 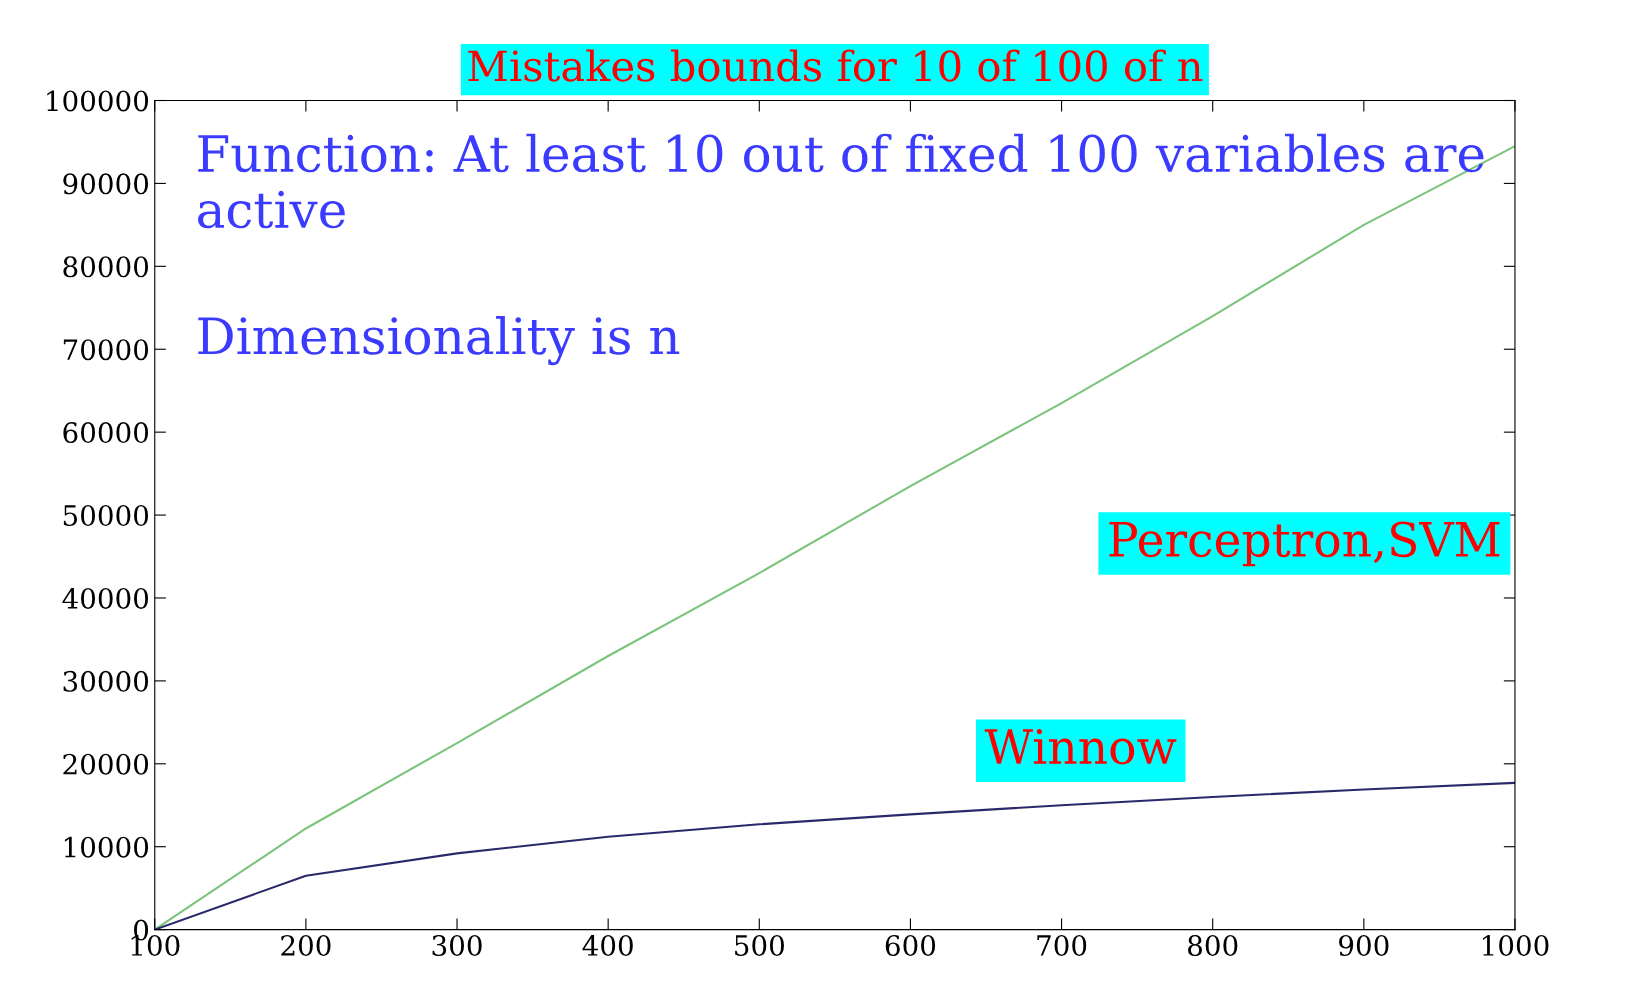 I want to click on x-tick-label: 700, so click(x=1062, y=945).